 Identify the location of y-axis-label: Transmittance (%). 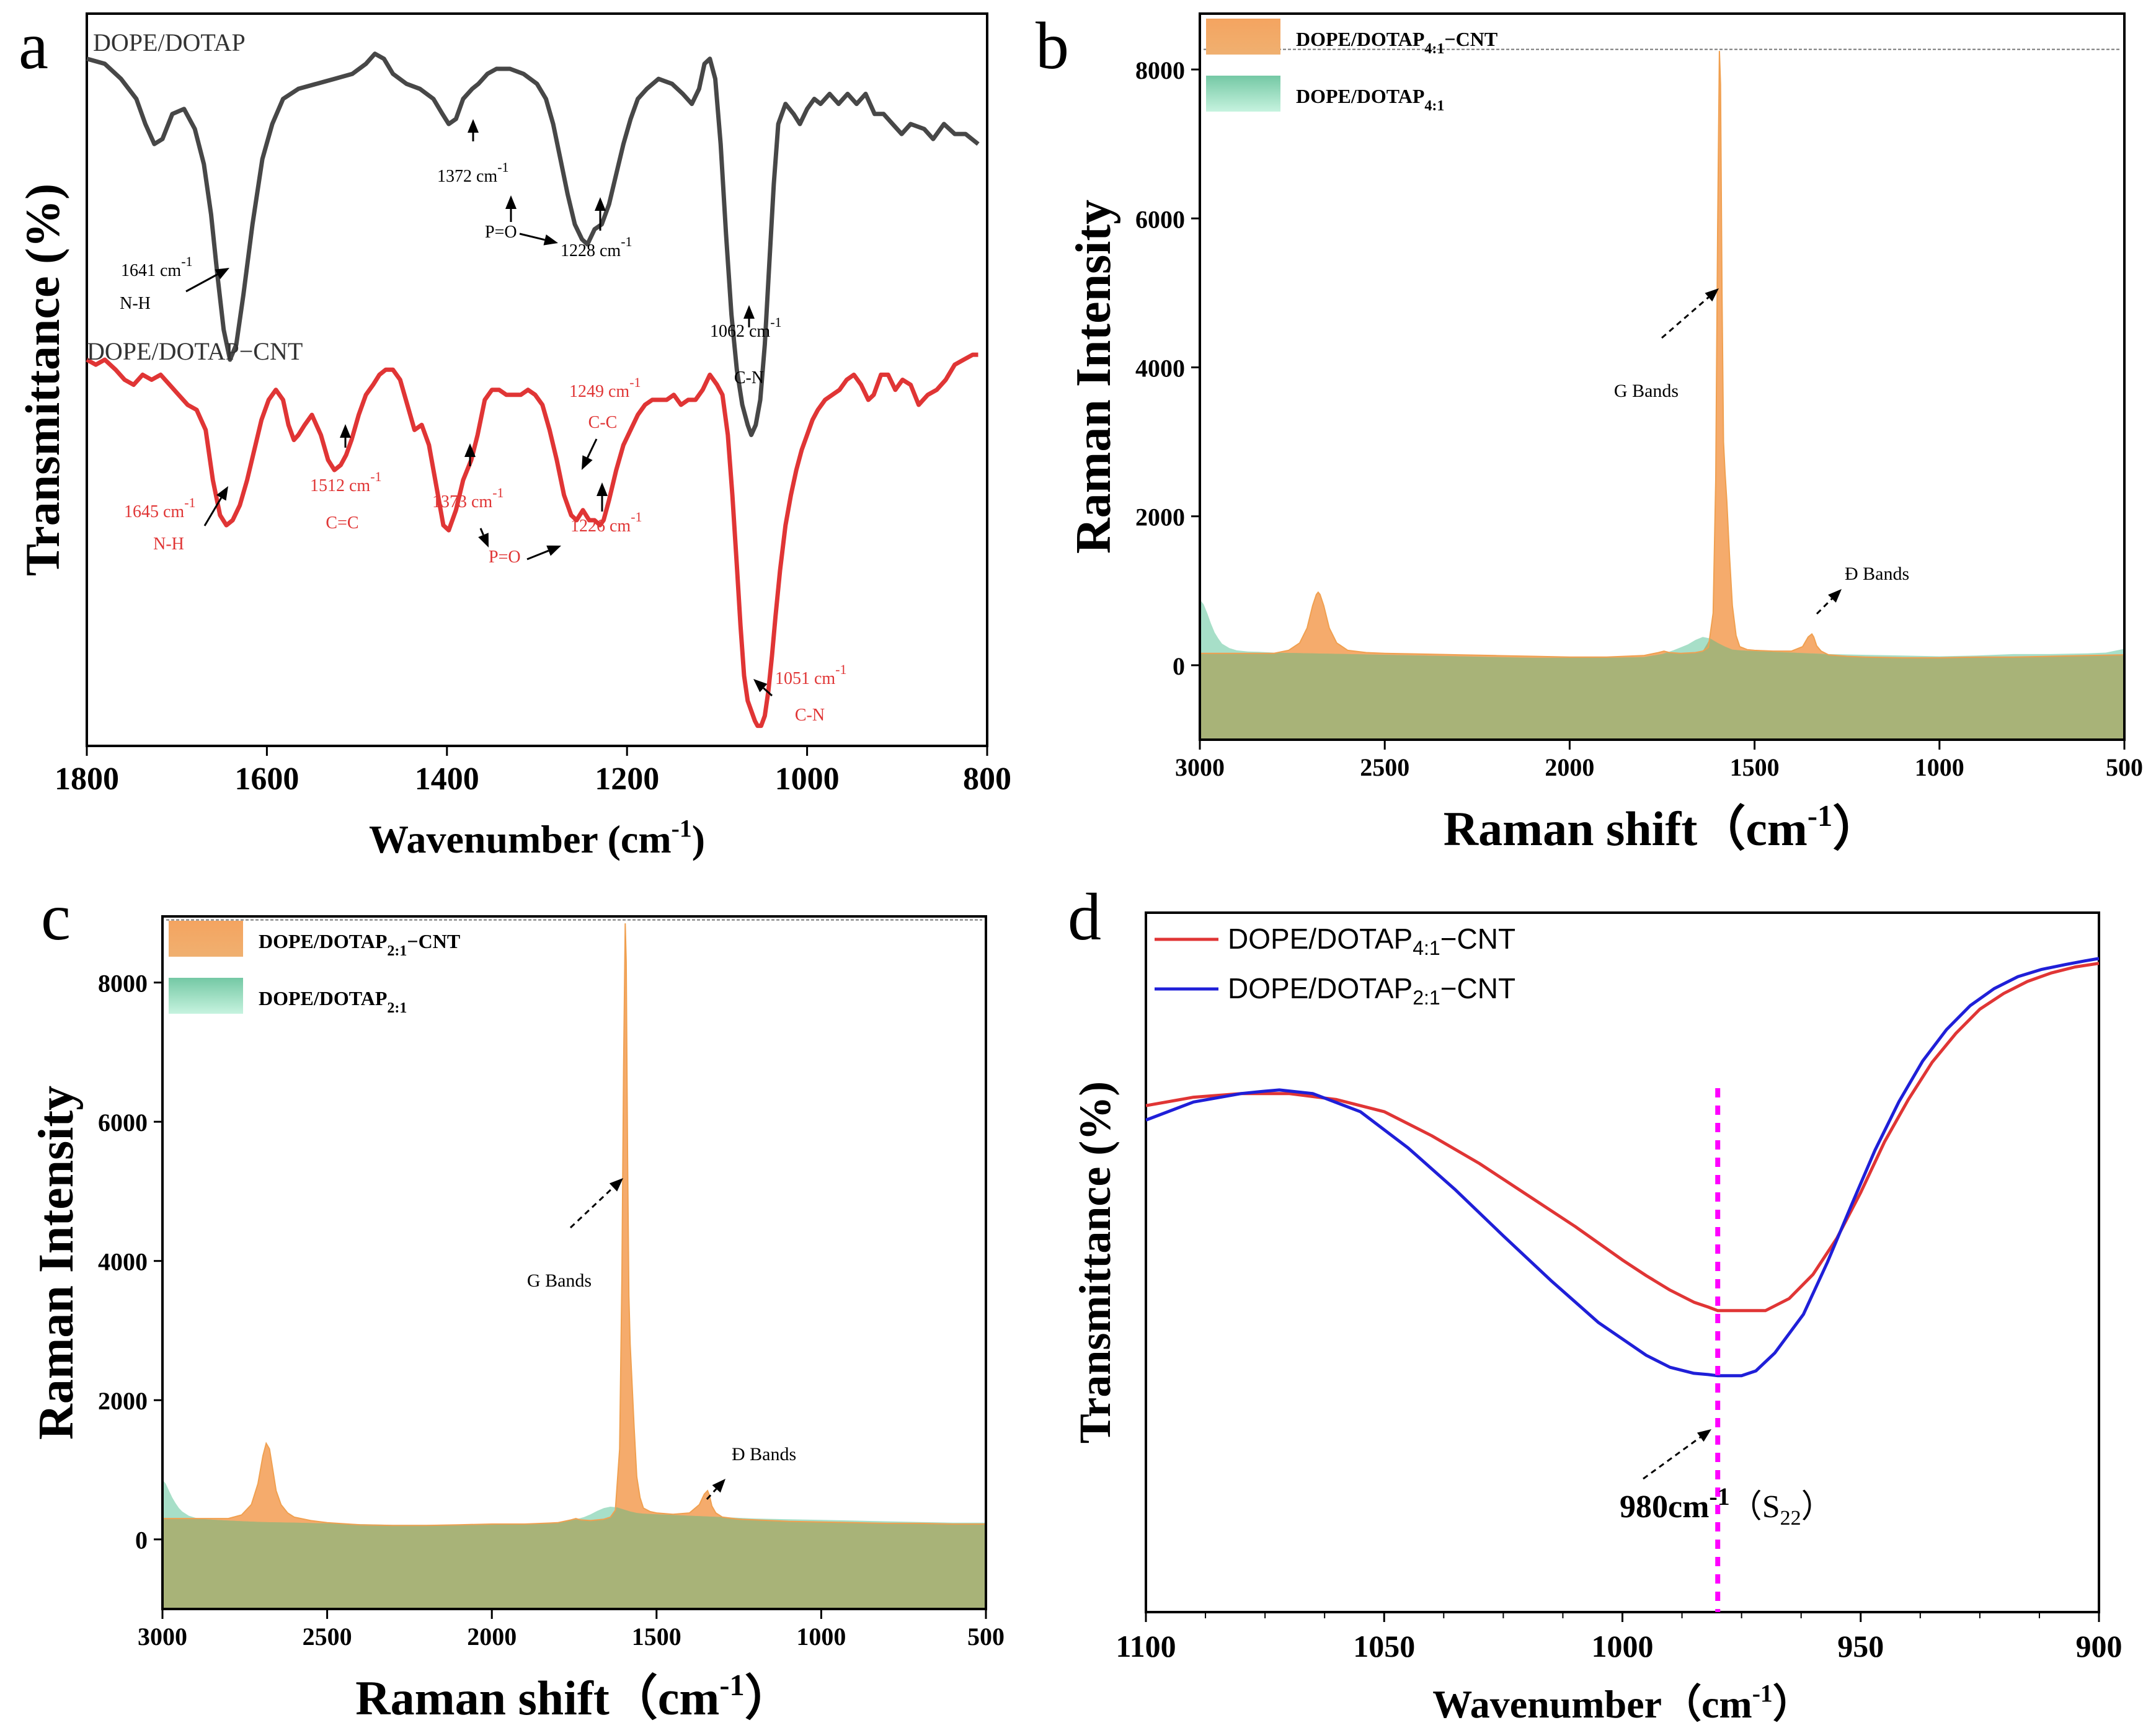
(43, 380).